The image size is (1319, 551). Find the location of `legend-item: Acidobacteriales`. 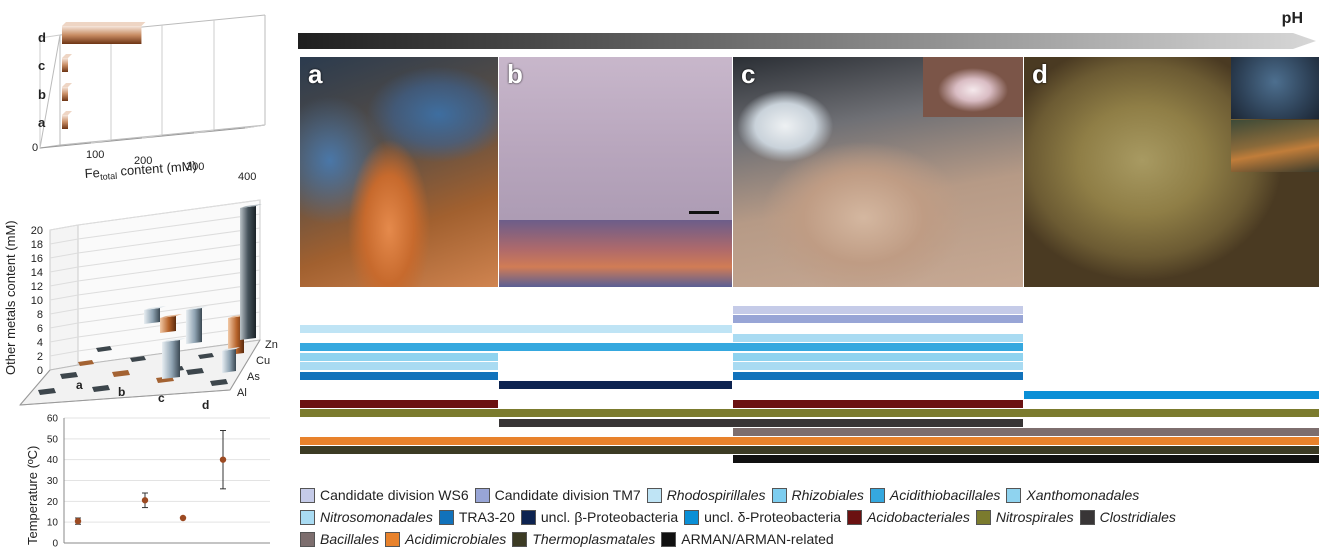

legend-item: Acidobacteriales is located at coordinates (908, 517).